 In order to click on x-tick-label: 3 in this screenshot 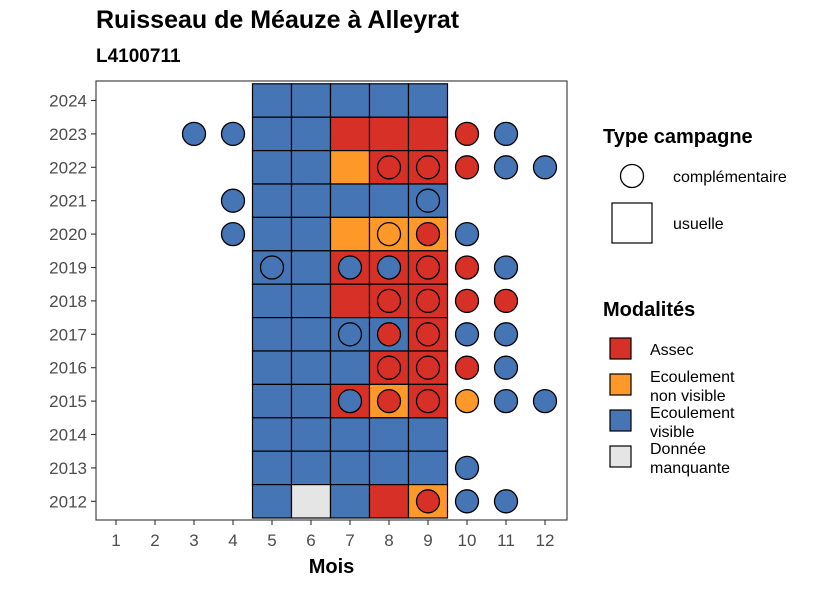, I will do `click(193, 540)`.